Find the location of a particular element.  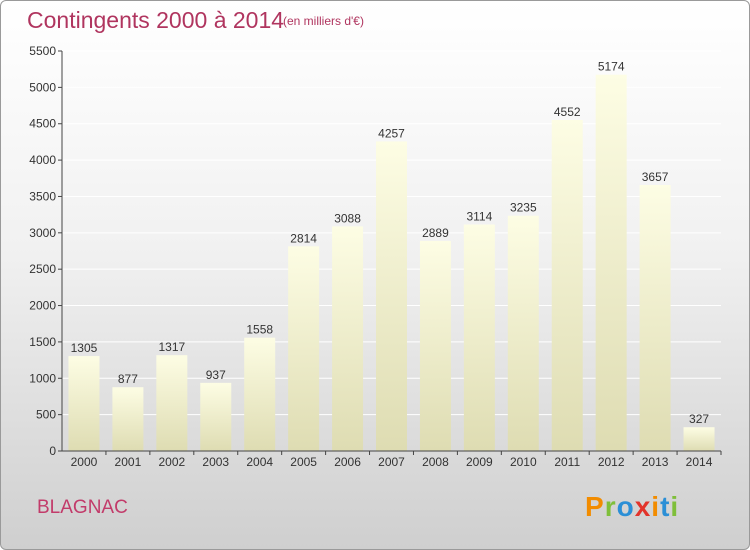

x-tick-label: 2013 is located at coordinates (655, 462).